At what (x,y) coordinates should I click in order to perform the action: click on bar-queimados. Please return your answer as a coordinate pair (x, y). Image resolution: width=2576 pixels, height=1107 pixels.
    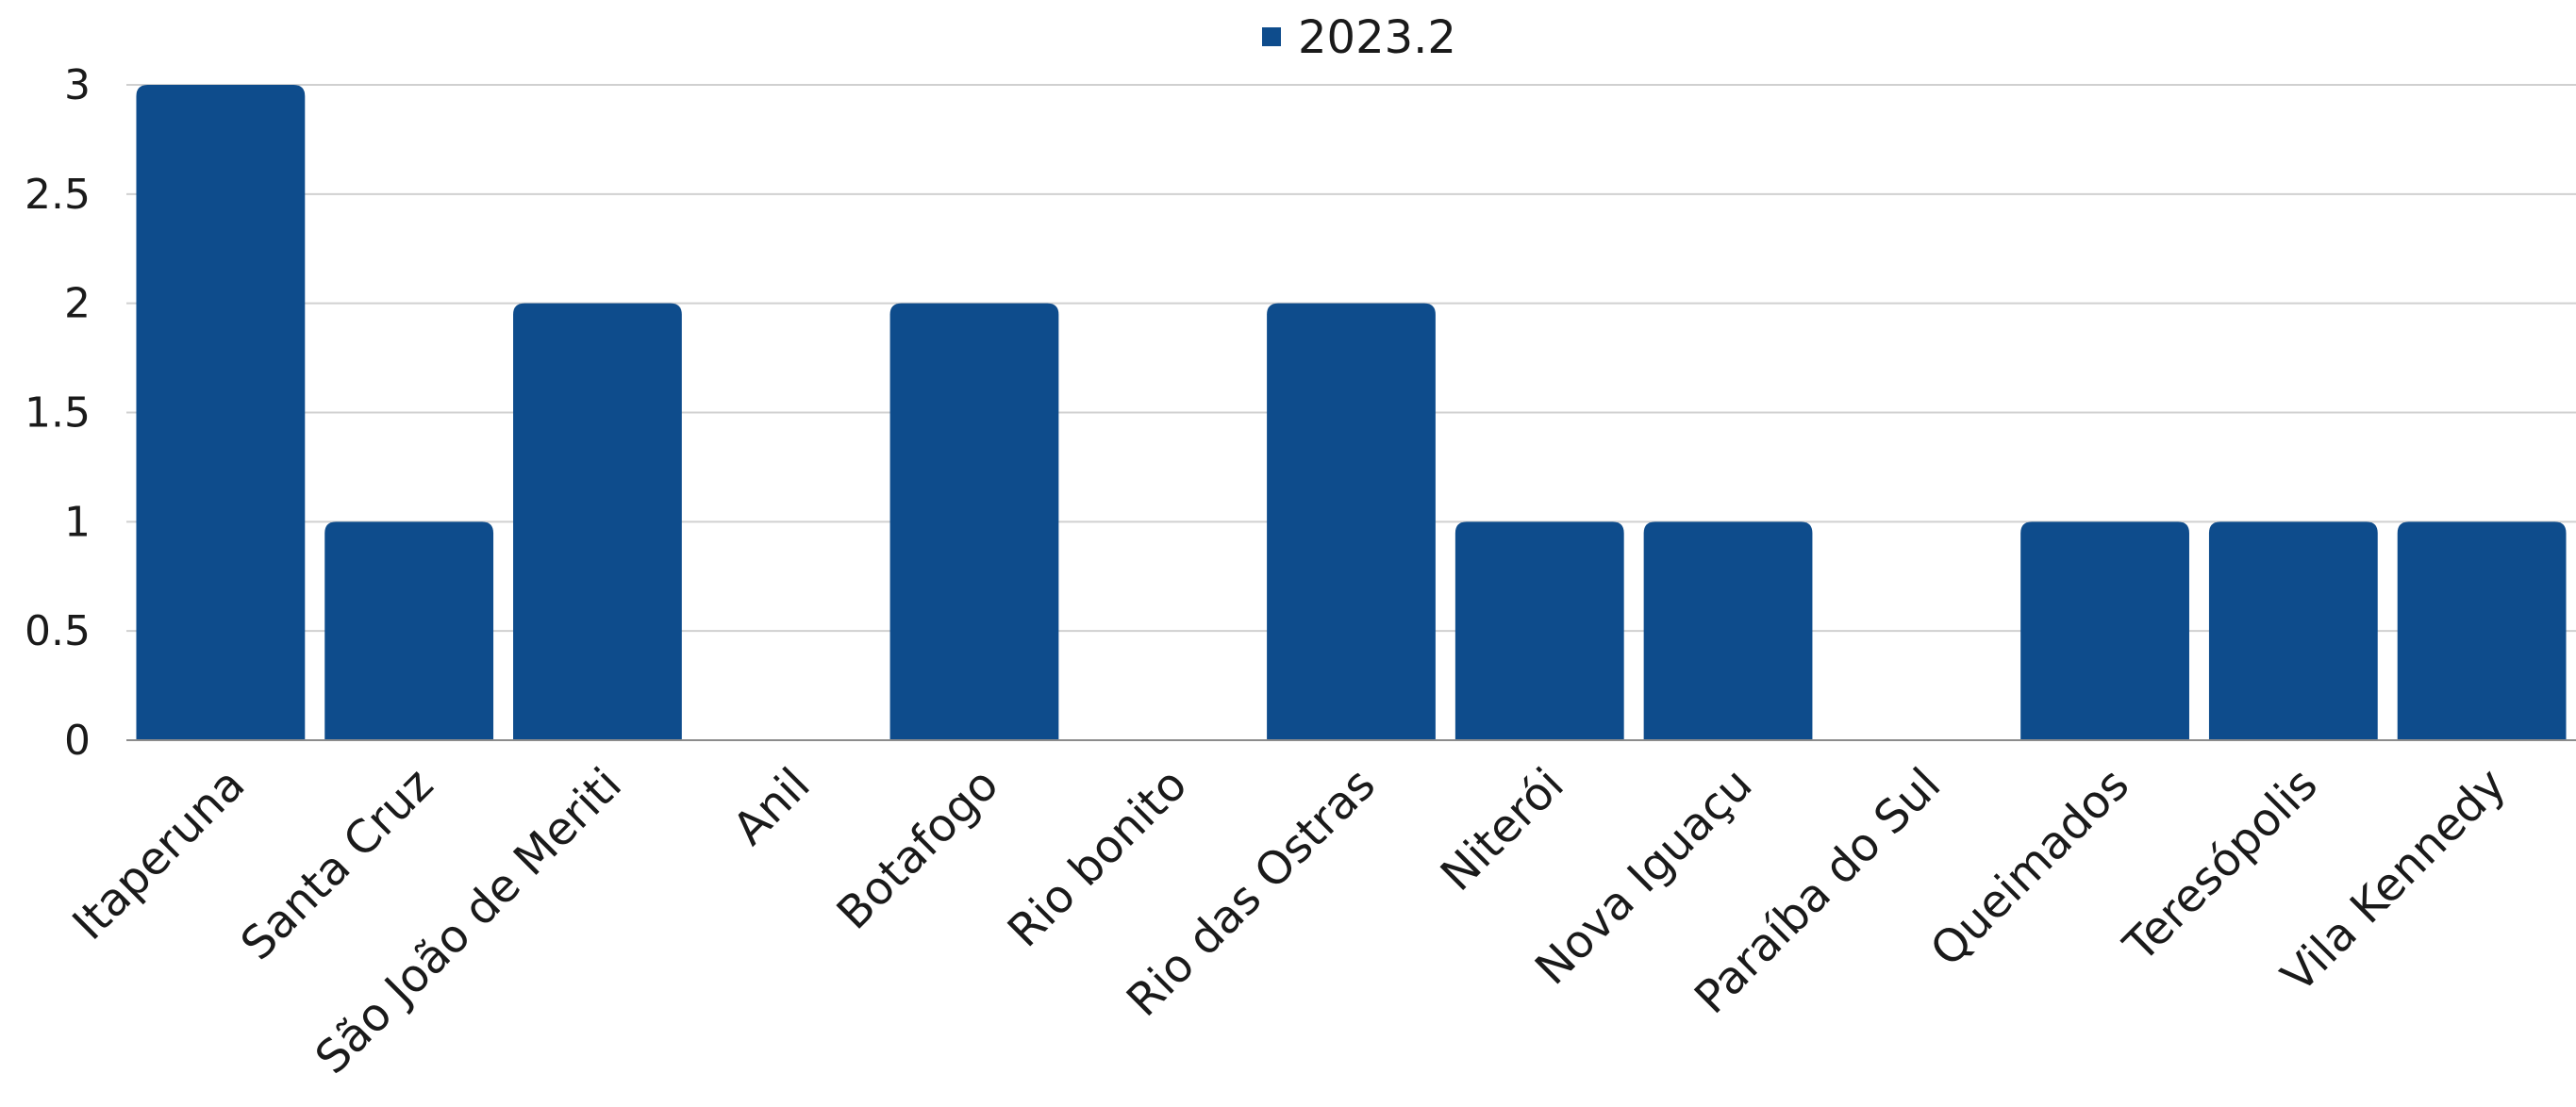
    Looking at the image, I should click on (2104, 630).